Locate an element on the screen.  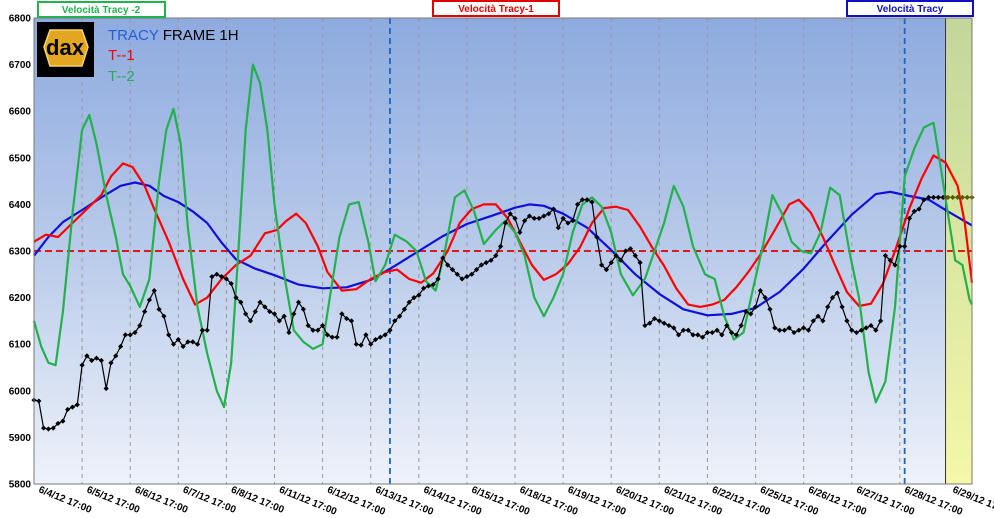
legend-entry-tracy: TRACY FRAME 1H is located at coordinates (173, 35).